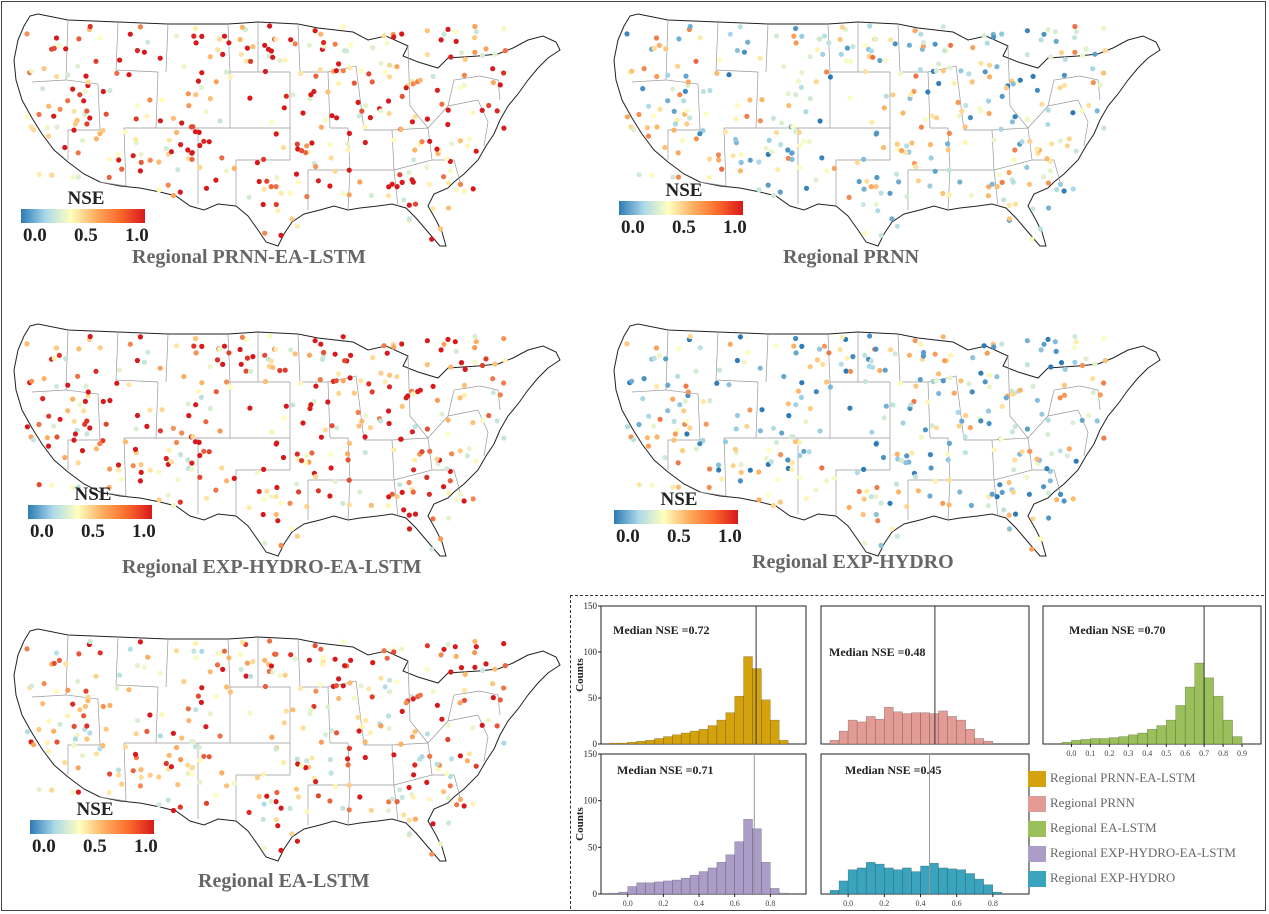 The image size is (1269, 914). Describe the element at coordinates (893, 770) in the screenshot. I see `median-annotation: Median NSE =0.45` at that location.